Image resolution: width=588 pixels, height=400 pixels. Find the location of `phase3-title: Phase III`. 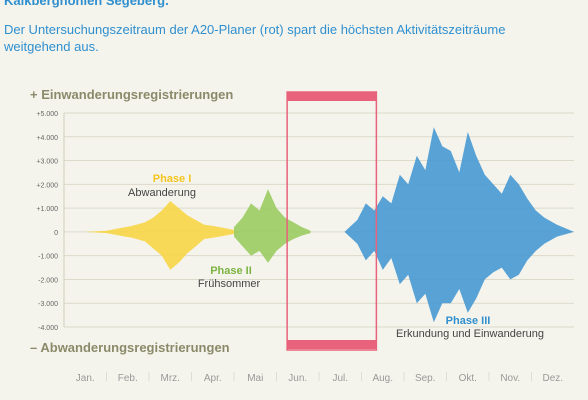

phase3-title: Phase III is located at coordinates (468, 321).